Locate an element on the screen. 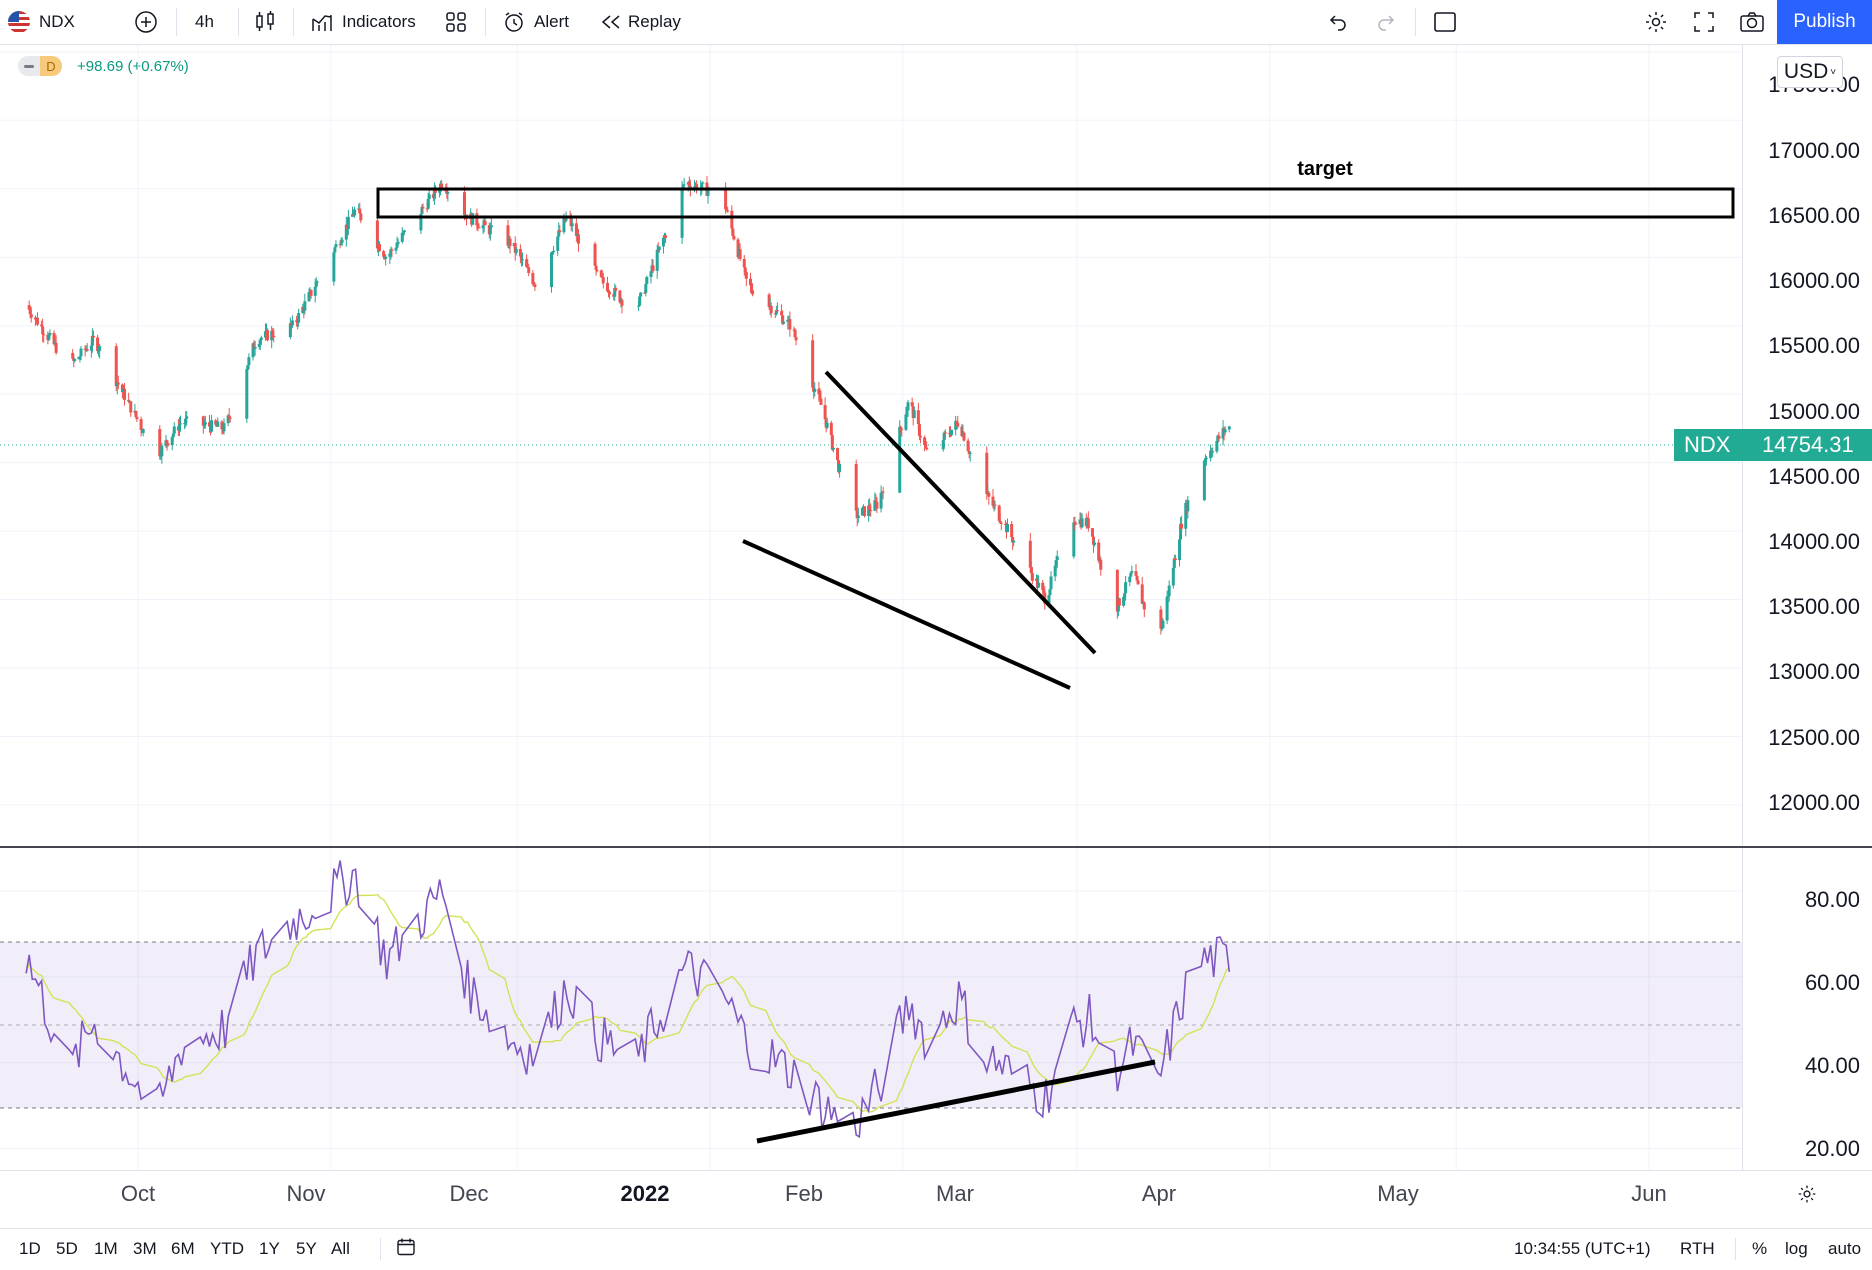 Image resolution: width=1872 pixels, height=1270 pixels. settings-button is located at coordinates (1656, 22).